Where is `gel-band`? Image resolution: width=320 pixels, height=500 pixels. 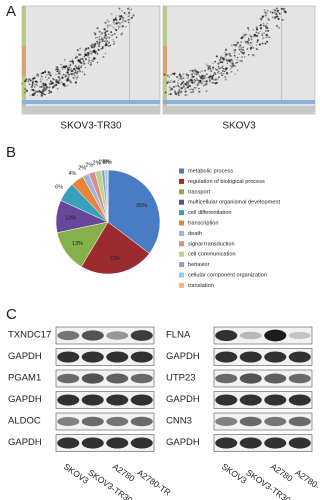 gel-band is located at coordinates (91, 102).